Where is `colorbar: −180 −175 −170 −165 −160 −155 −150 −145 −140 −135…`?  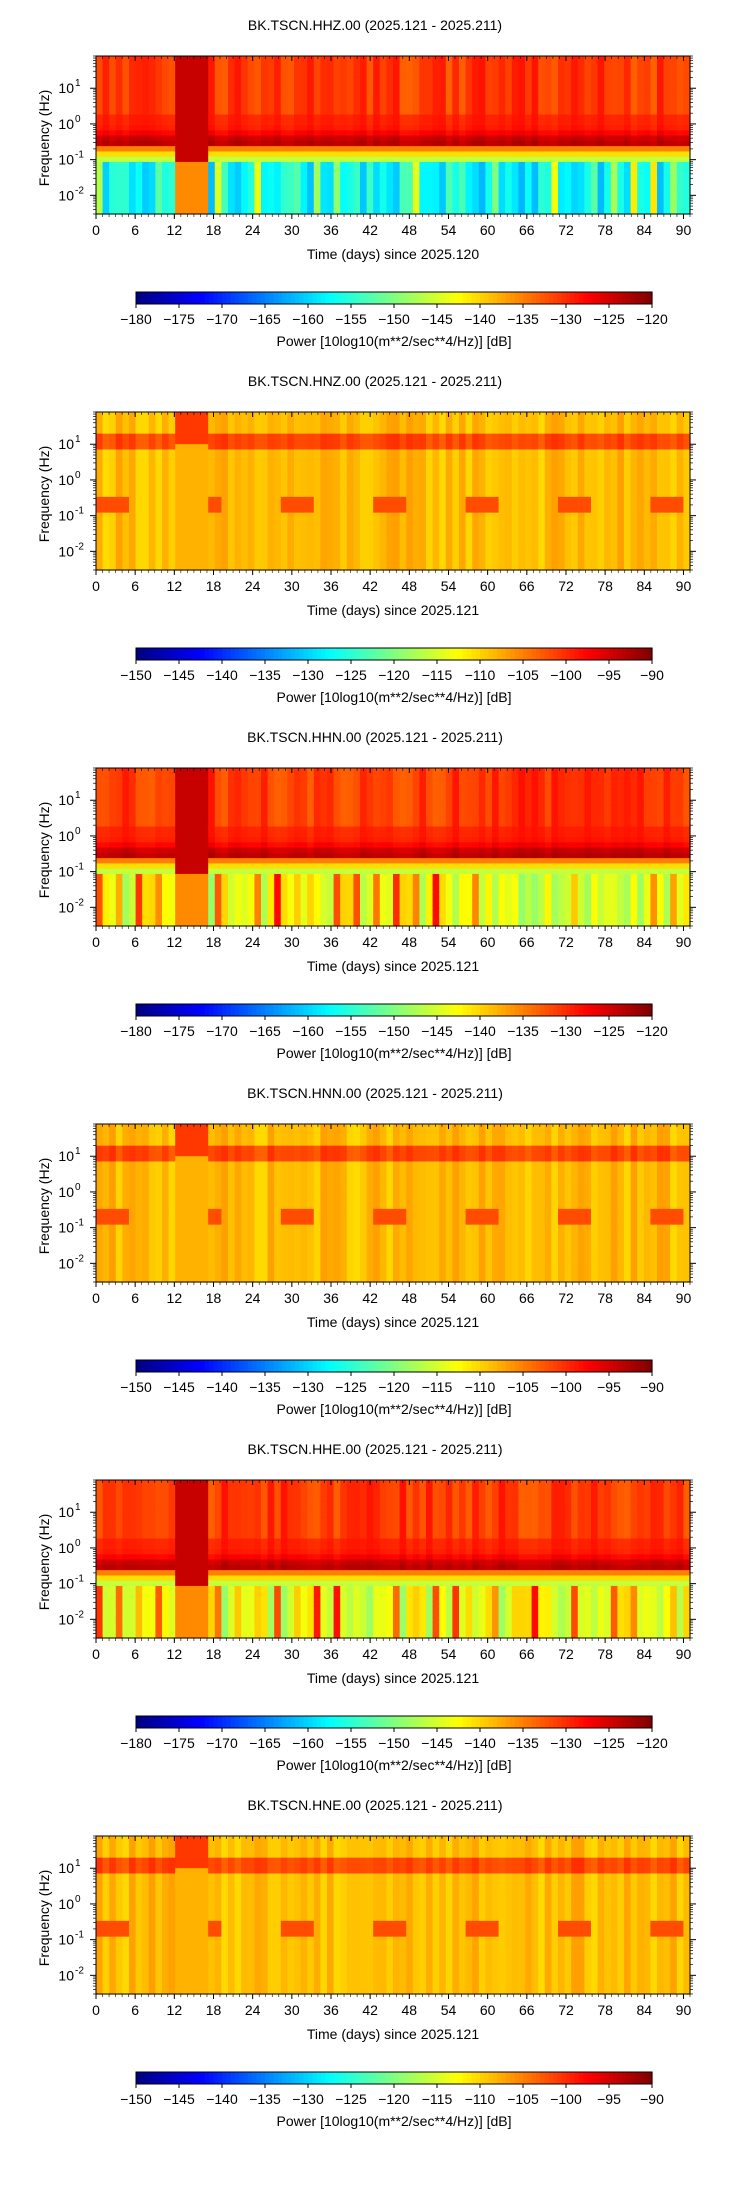
colorbar: −180 −175 −170 −165 −160 −155 −150 −145 −140 −135… is located at coordinates (394, 309).